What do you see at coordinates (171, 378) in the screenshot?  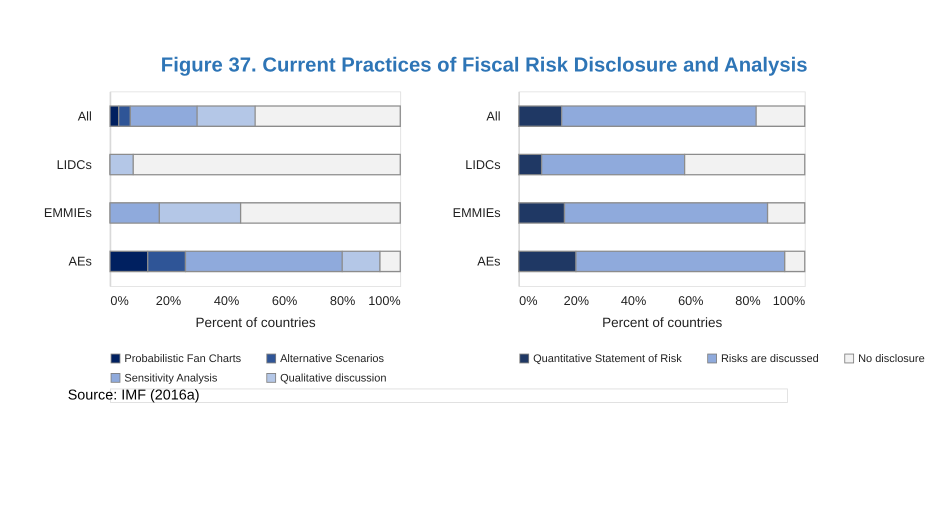 I see `legend-label: Sensitivity Analysis` at bounding box center [171, 378].